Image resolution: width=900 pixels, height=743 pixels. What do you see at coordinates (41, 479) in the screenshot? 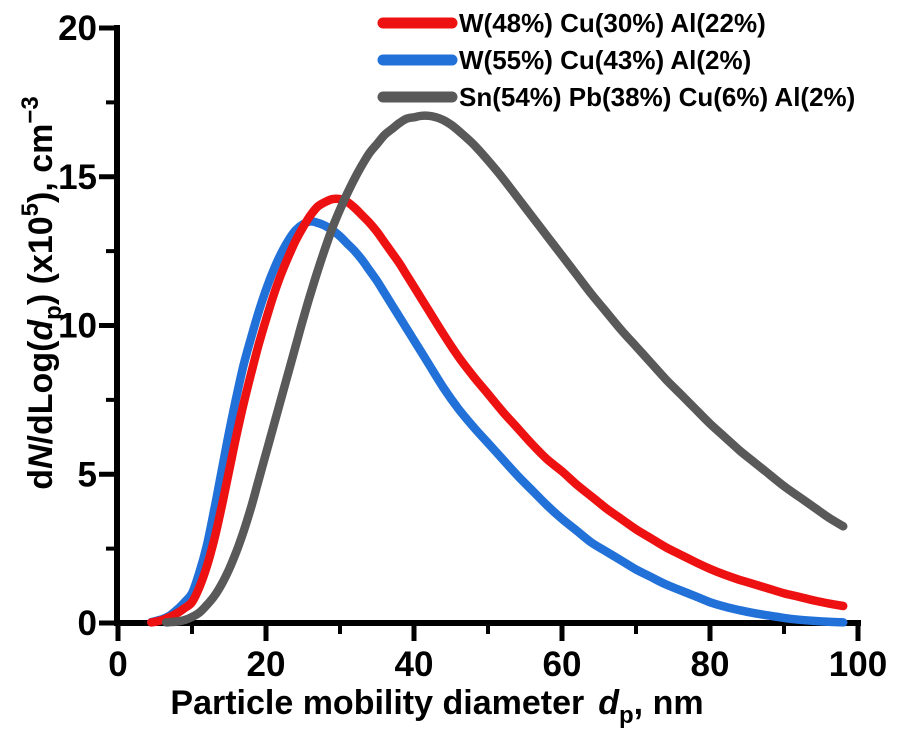
I see `y-title-d: d` at bounding box center [41, 479].